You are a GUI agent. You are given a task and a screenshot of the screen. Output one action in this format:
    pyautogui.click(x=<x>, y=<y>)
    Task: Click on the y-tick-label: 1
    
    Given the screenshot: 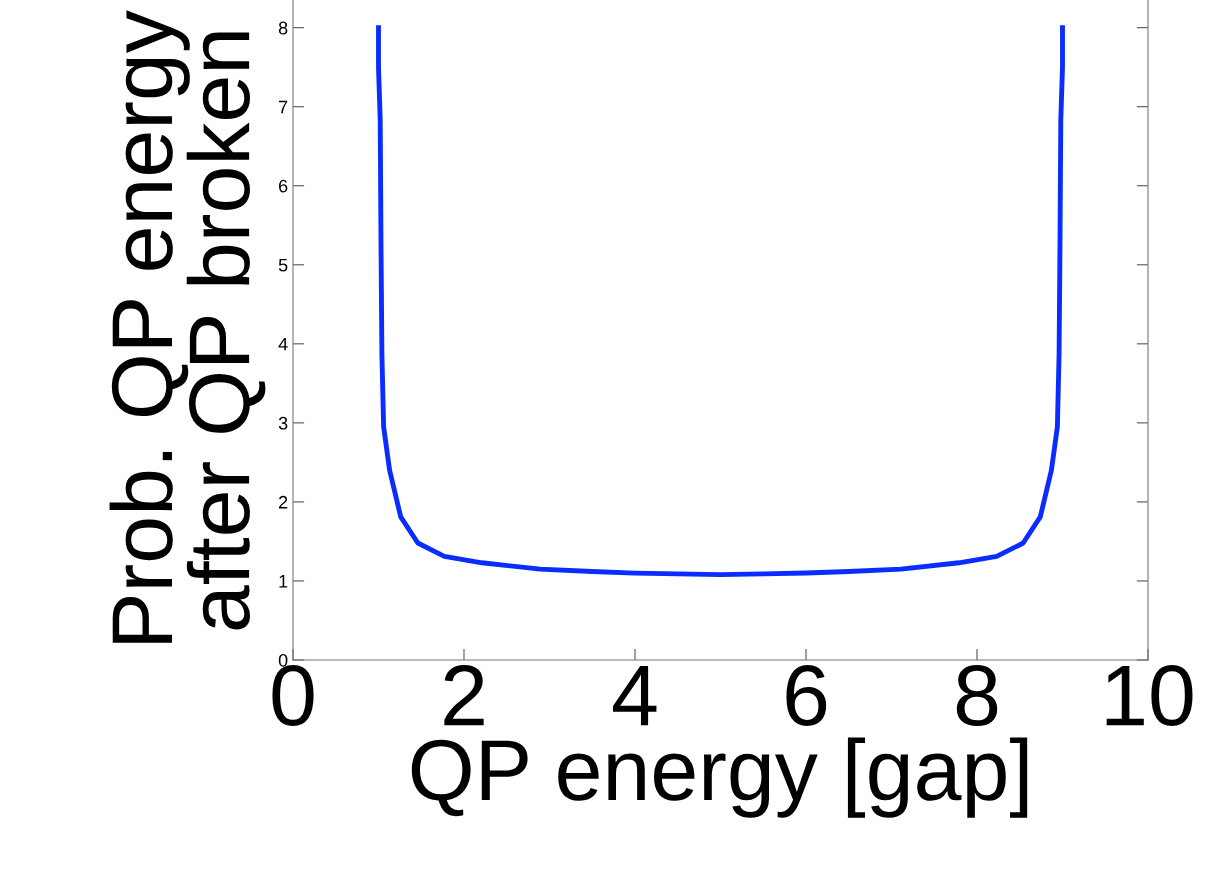 What is the action you would take?
    pyautogui.click(x=283, y=581)
    